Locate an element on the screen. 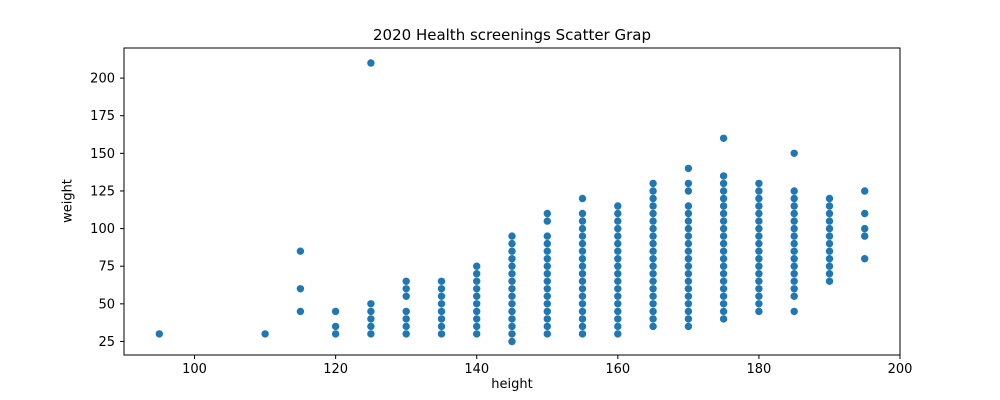  y-tick-label: 125 is located at coordinates (102, 191).